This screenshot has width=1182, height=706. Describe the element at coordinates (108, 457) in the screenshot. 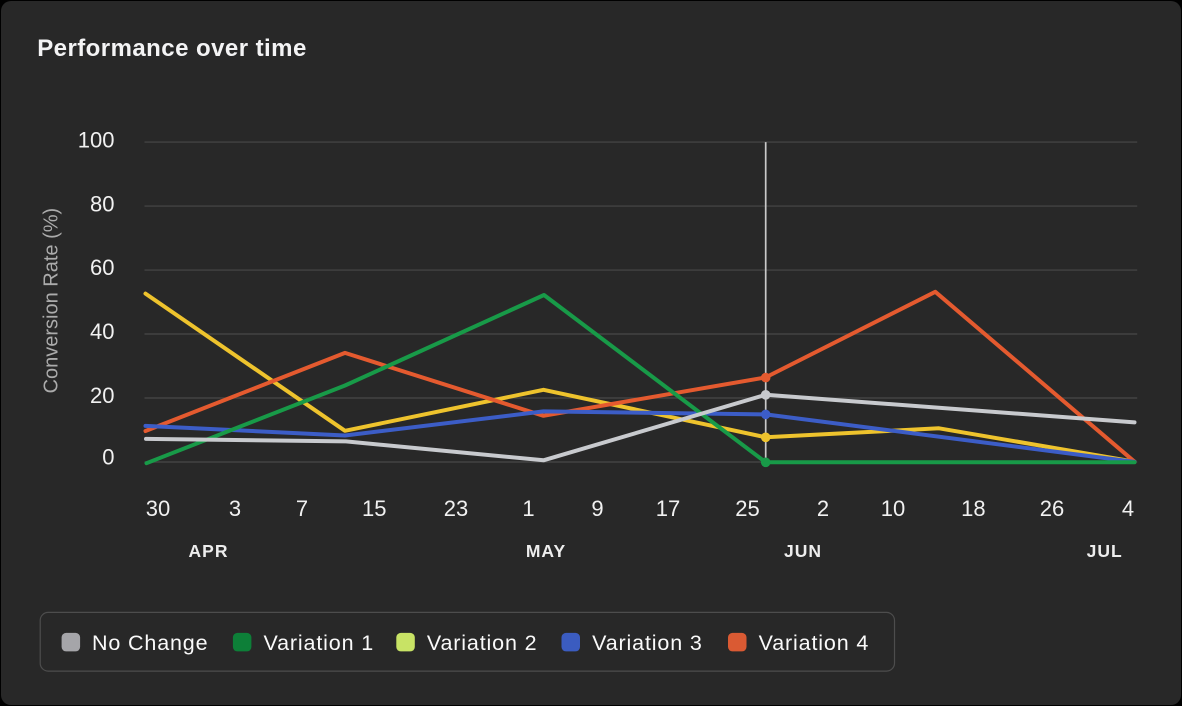

I see `svg-text: 0` at that location.